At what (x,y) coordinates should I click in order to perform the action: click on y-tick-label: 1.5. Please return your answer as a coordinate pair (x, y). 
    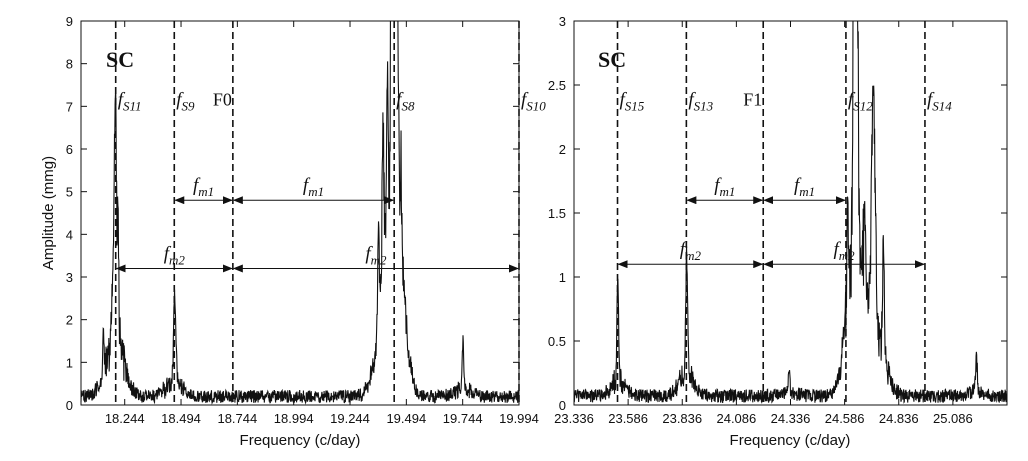
    Looking at the image, I should click on (557, 213).